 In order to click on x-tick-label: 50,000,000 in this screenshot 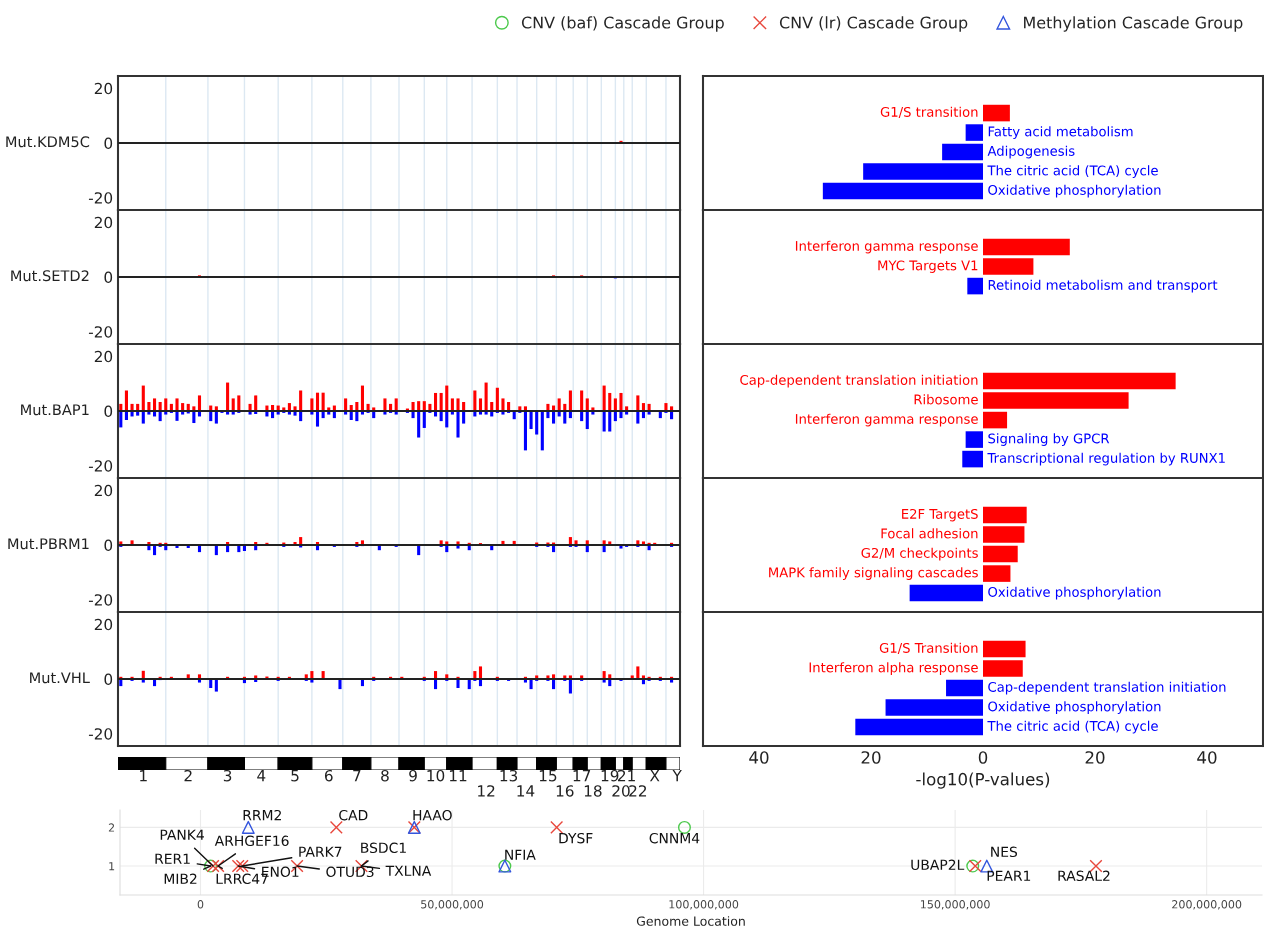, I will do `click(452, 905)`.